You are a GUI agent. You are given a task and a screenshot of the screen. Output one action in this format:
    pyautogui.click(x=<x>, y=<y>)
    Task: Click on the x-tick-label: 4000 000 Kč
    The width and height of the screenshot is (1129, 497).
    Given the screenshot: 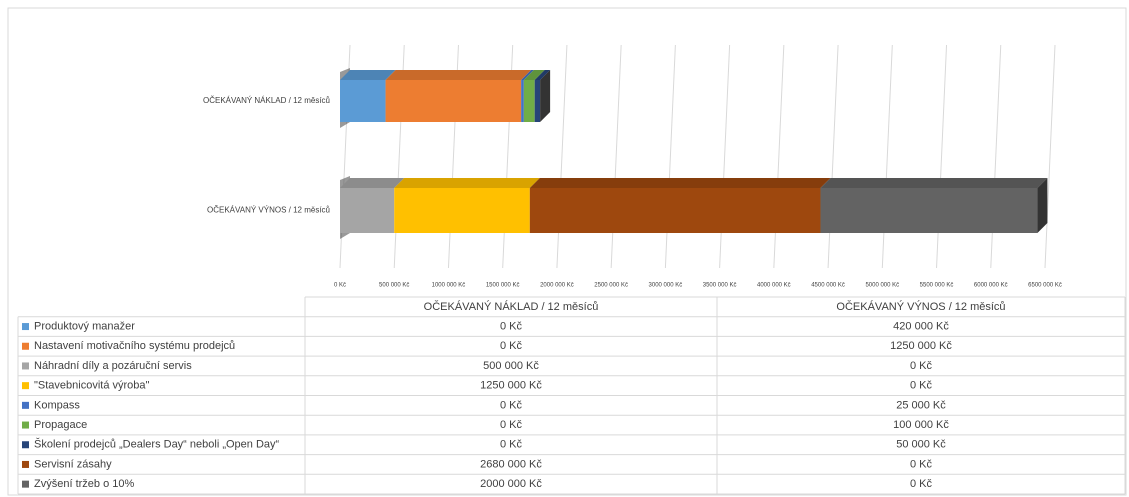 What is the action you would take?
    pyautogui.click(x=774, y=286)
    